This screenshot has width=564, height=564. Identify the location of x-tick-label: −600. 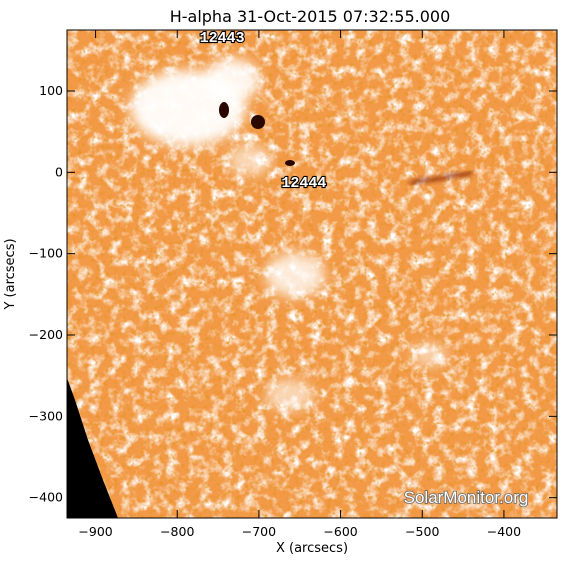
(340, 531).